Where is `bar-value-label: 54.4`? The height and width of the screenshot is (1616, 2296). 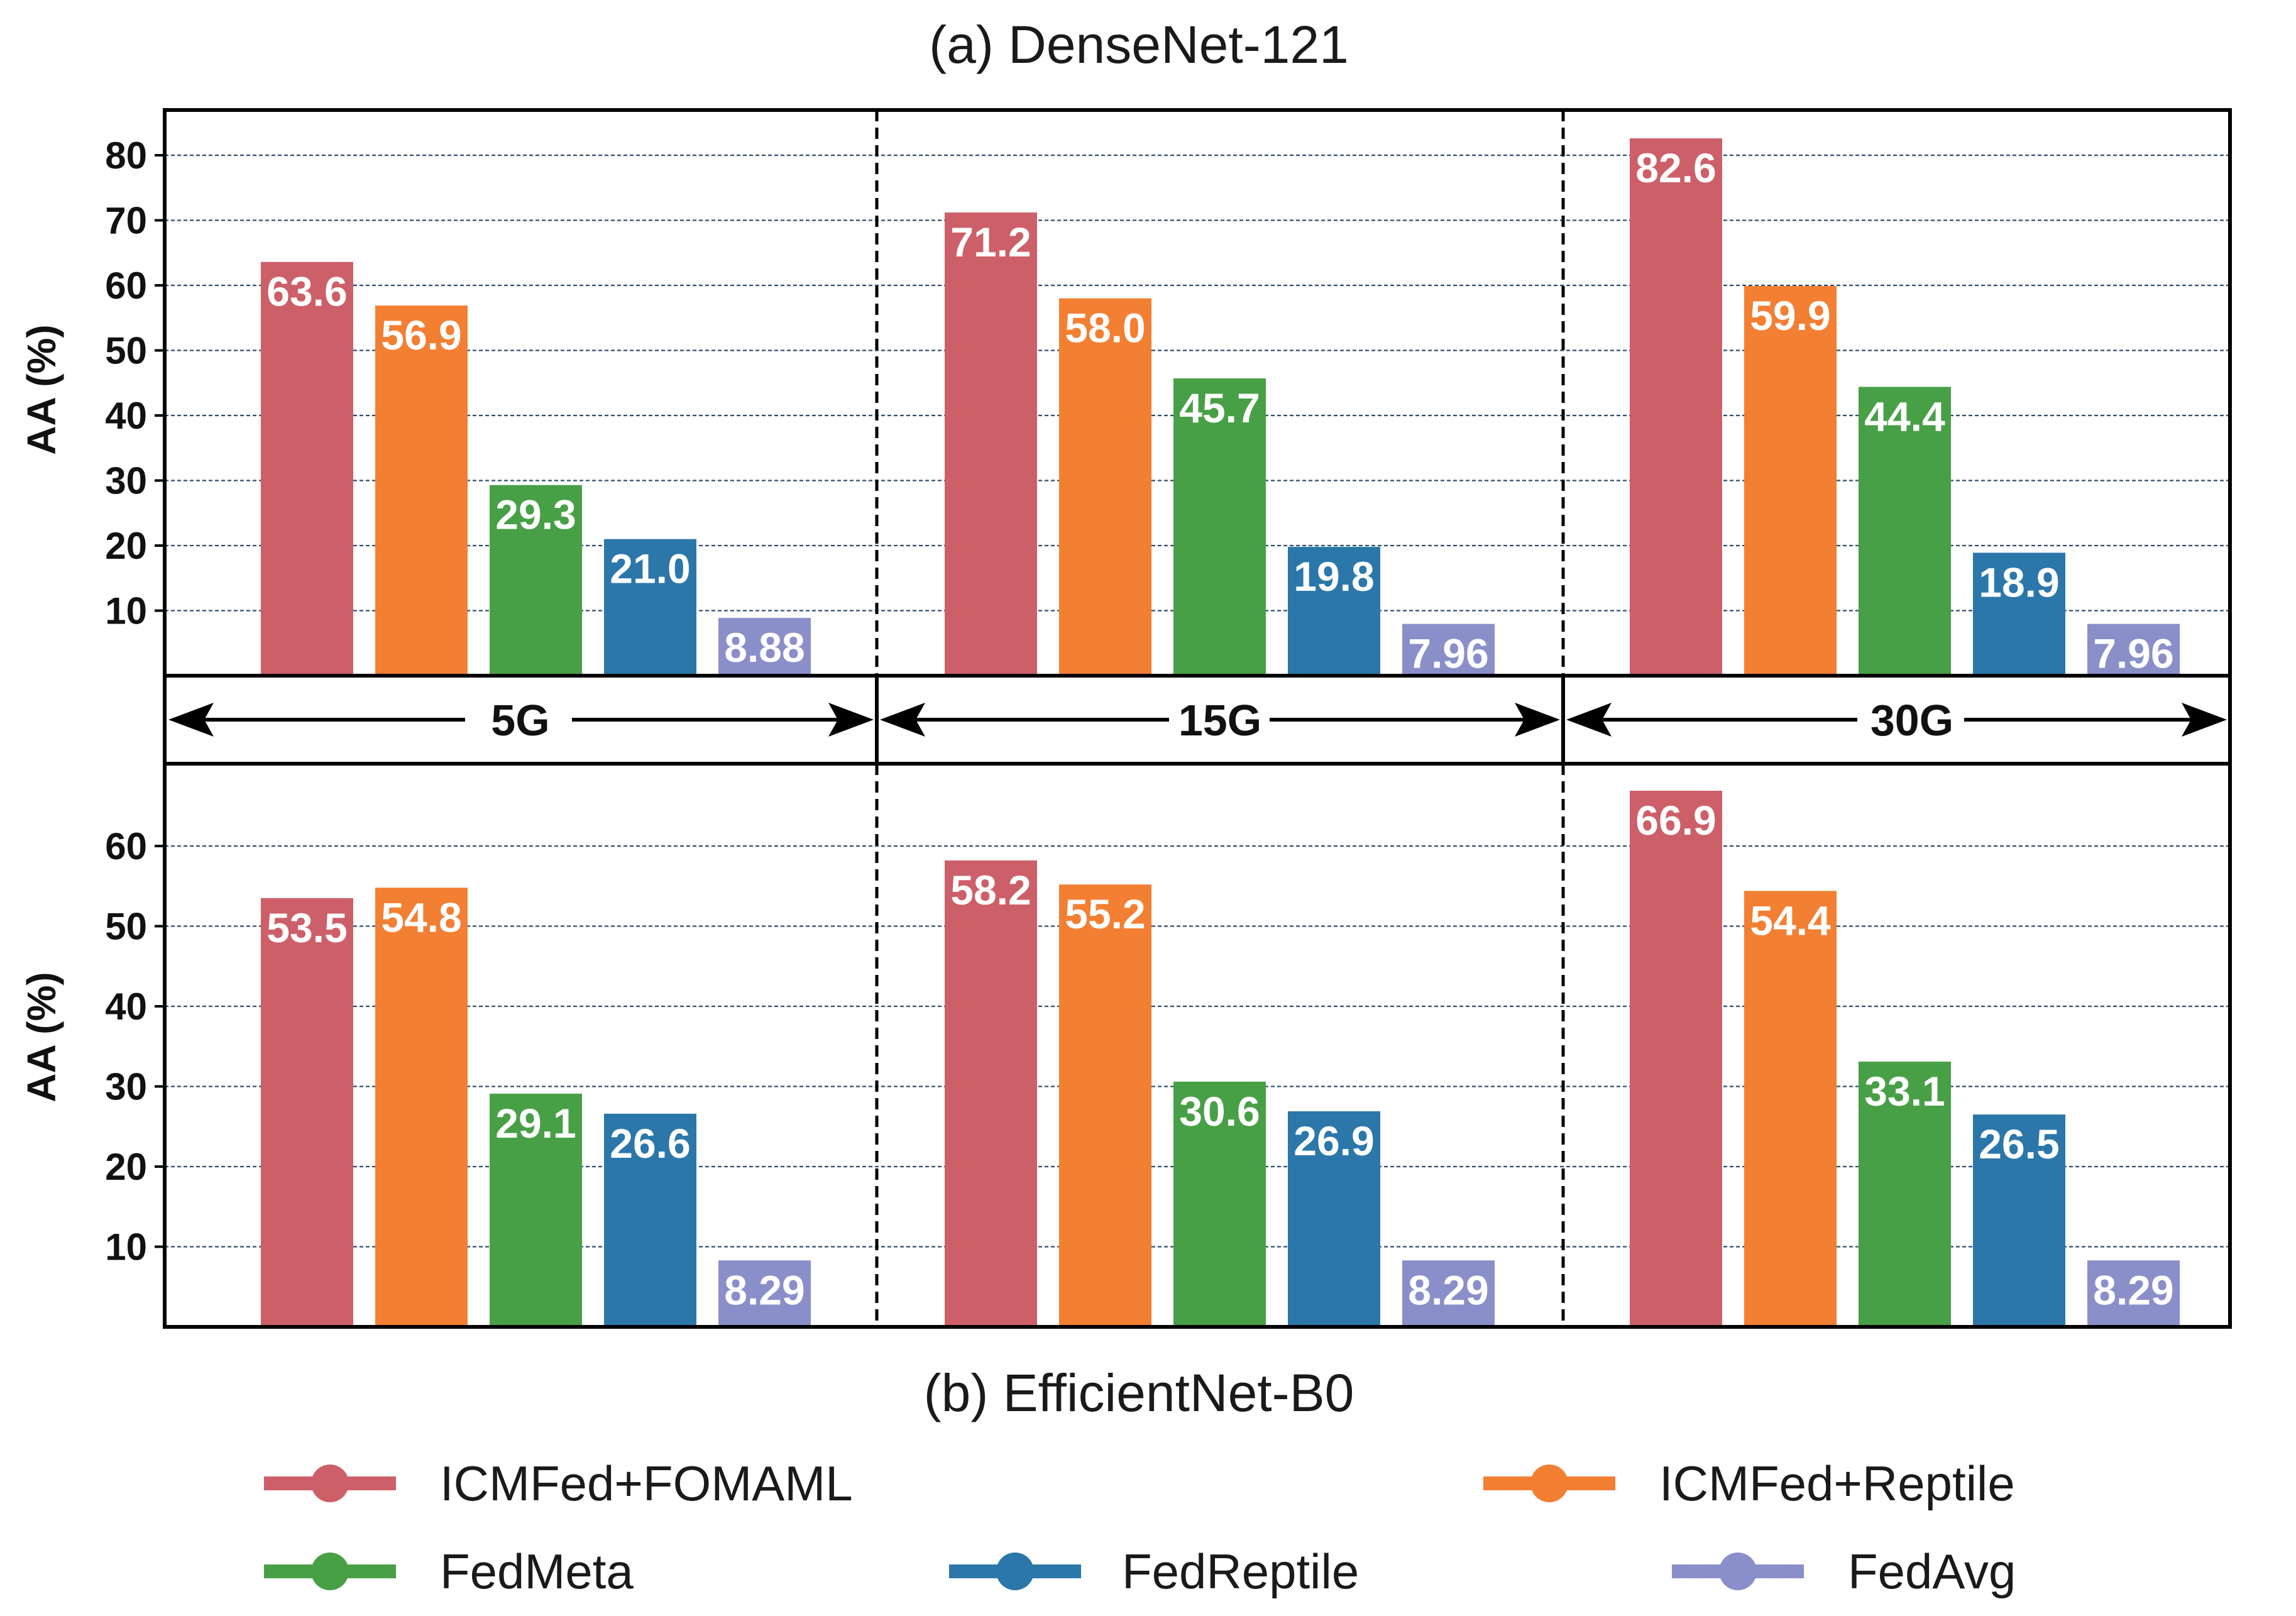
bar-value-label: 54.4 is located at coordinates (1790, 920).